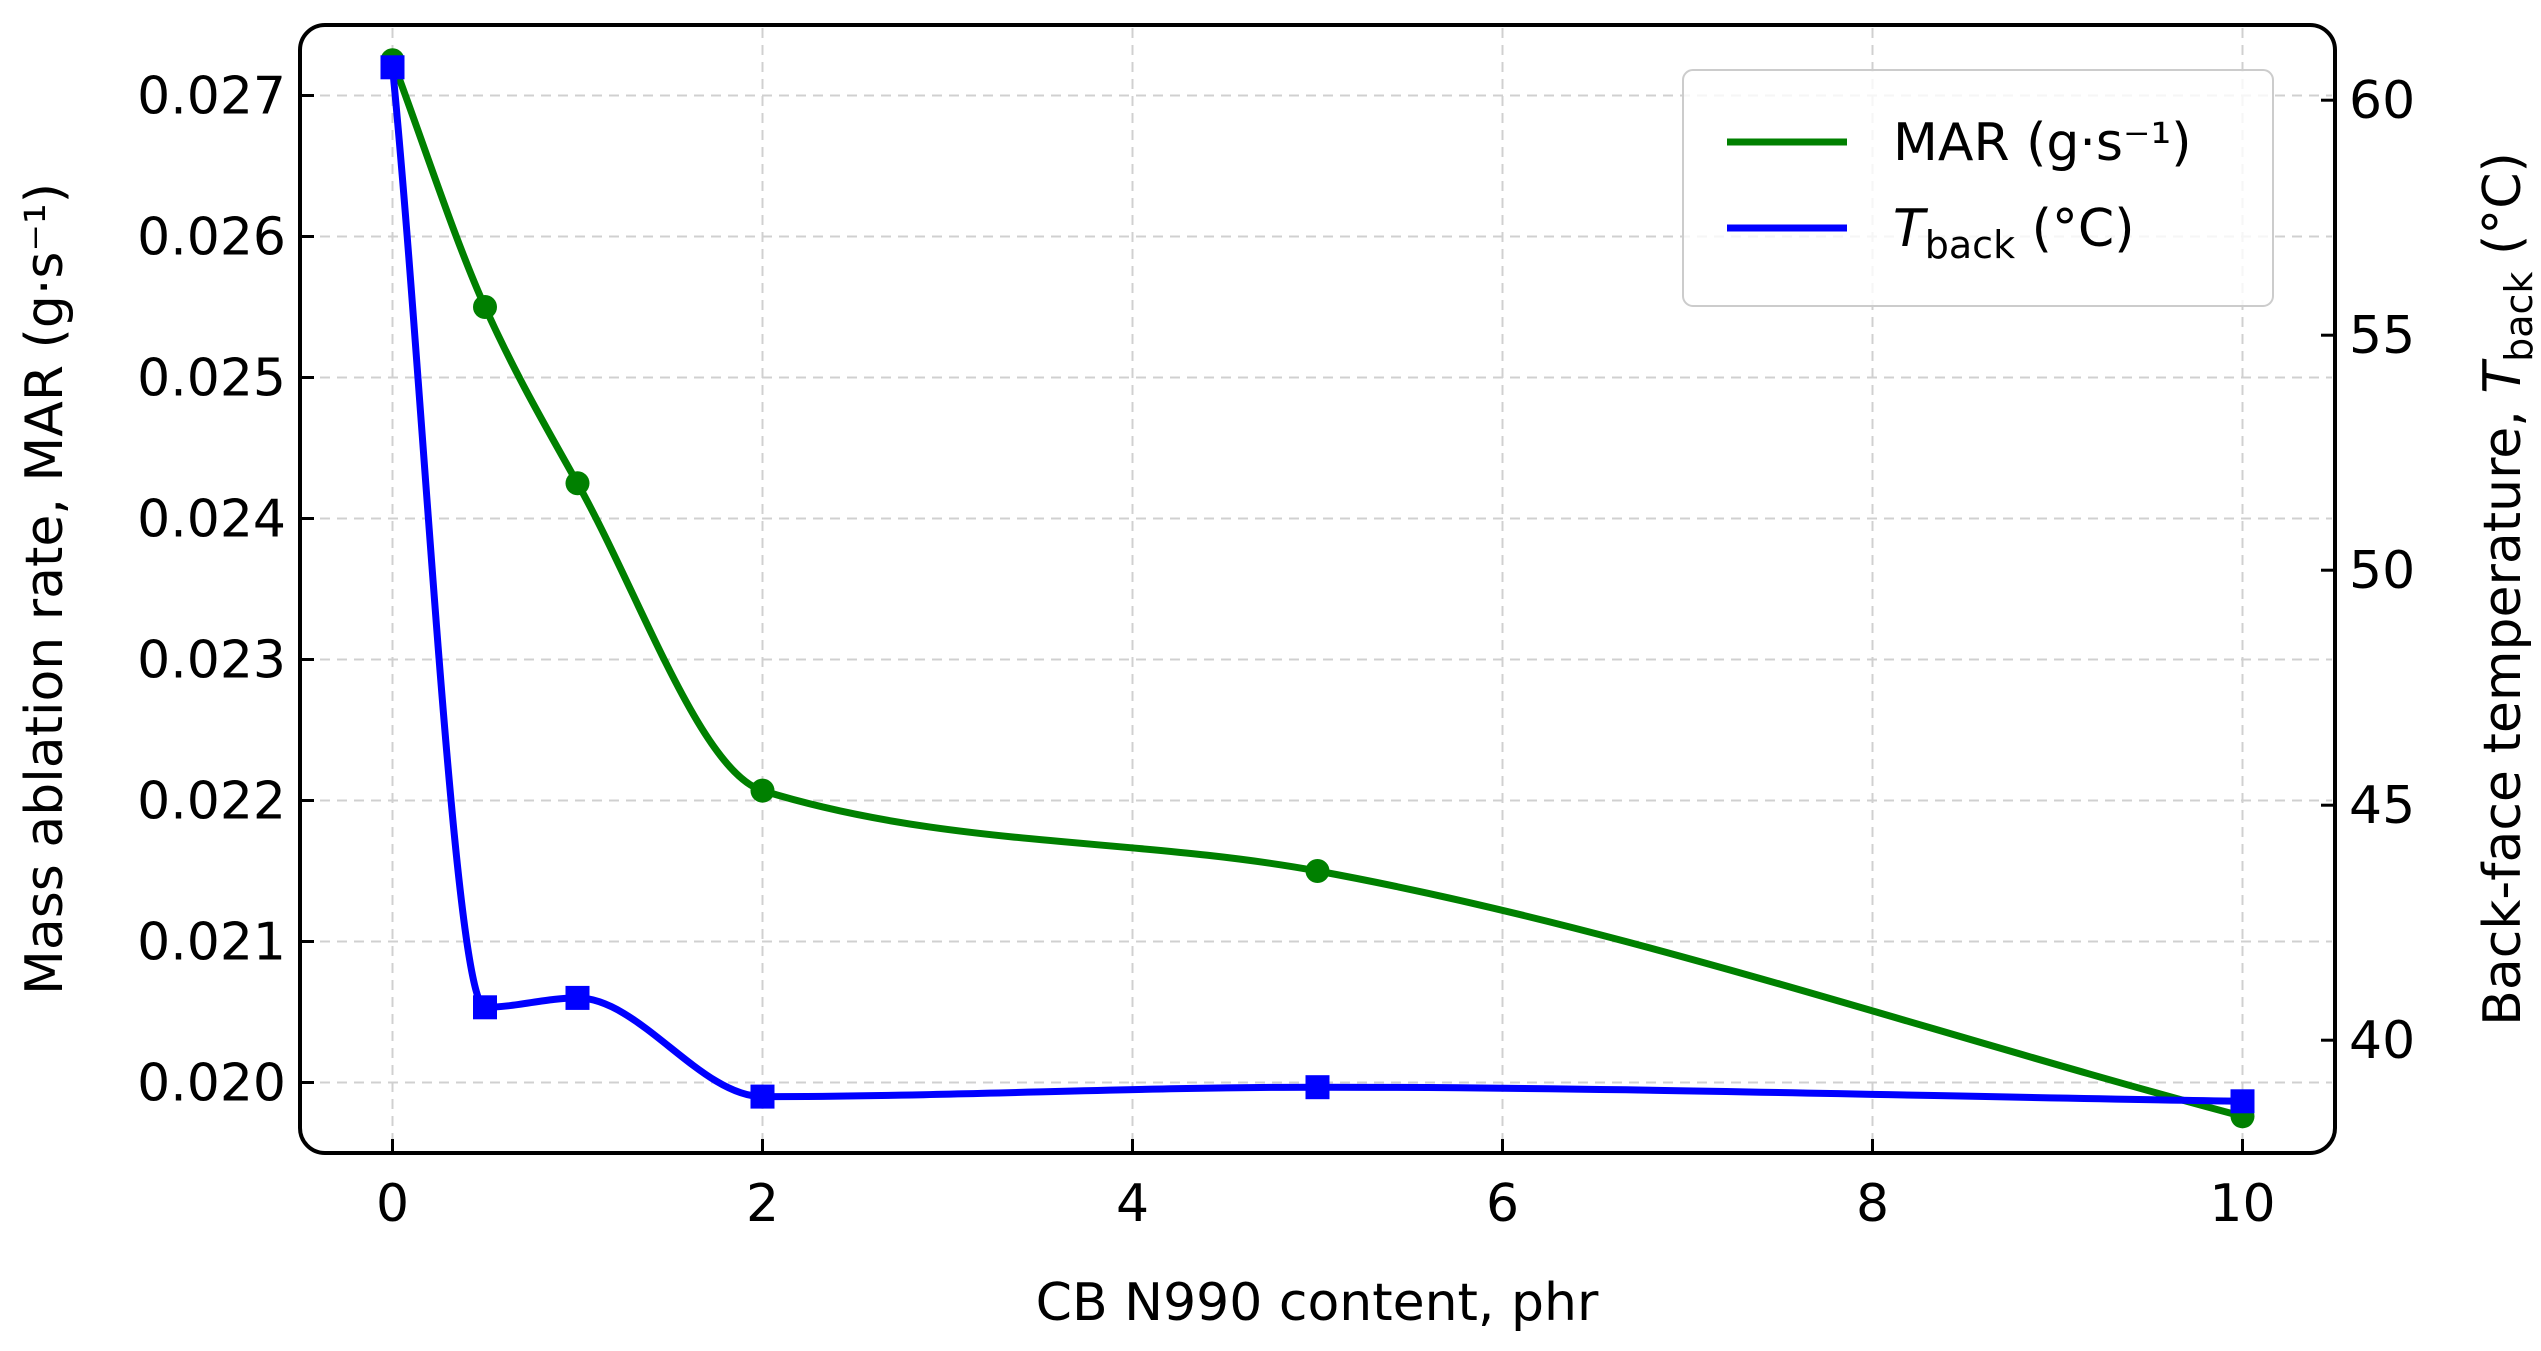 The height and width of the screenshot is (1351, 2541). What do you see at coordinates (1970, 245) in the screenshot?
I see `legend-tback-subscript: back` at bounding box center [1970, 245].